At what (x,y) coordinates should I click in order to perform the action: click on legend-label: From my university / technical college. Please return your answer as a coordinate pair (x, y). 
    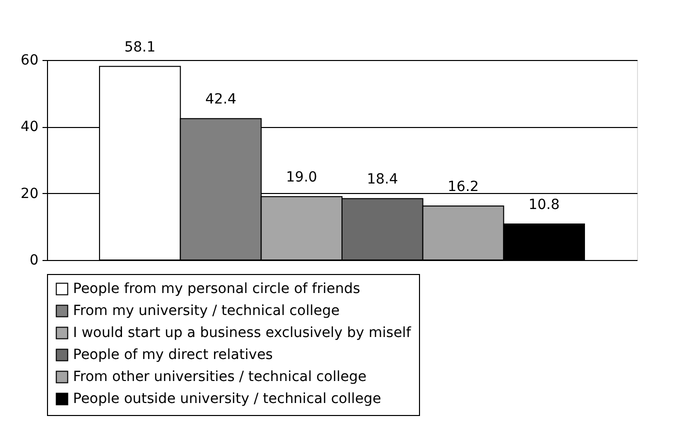
    Looking at the image, I should click on (206, 311).